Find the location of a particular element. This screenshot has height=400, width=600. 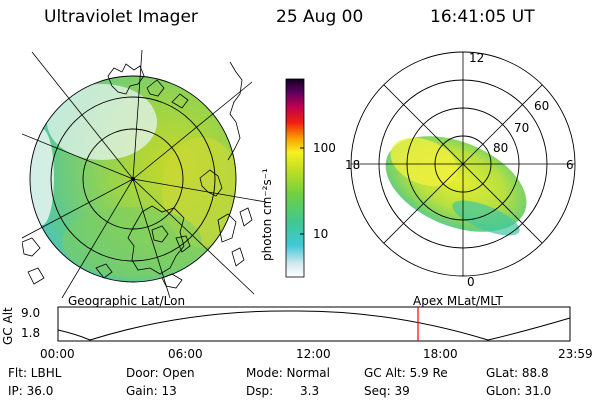

colorbar-tick-100: 100 is located at coordinates (324, 148).